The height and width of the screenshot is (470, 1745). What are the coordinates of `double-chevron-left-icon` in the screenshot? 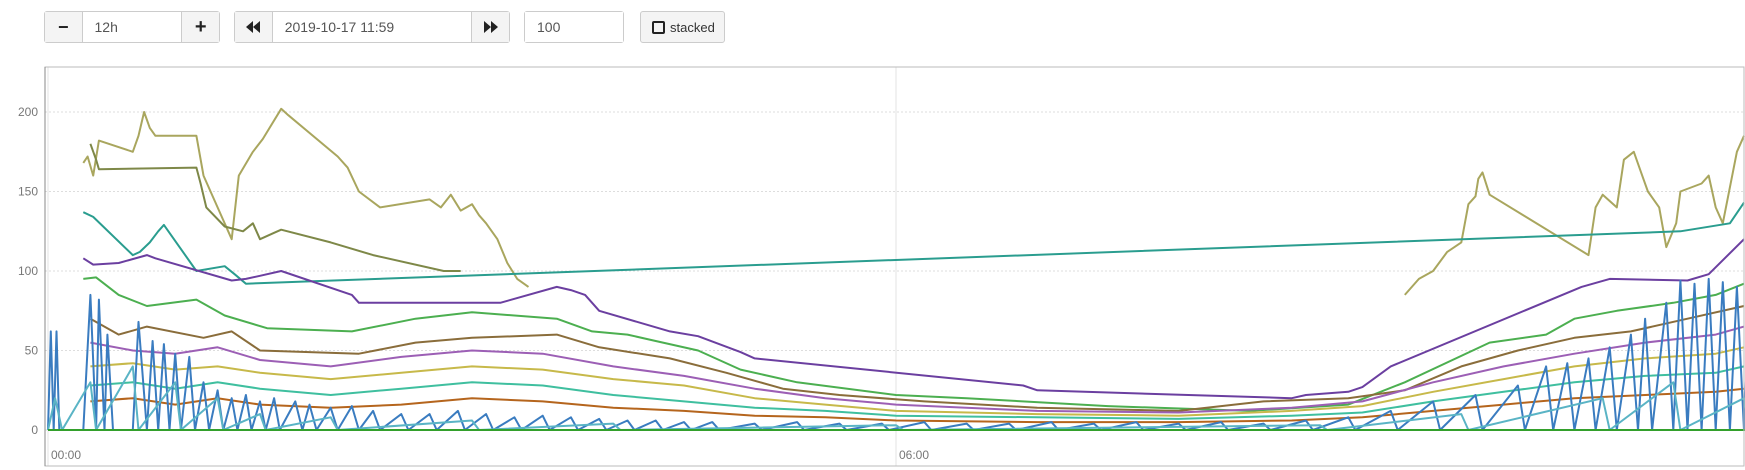 It's located at (253, 27).